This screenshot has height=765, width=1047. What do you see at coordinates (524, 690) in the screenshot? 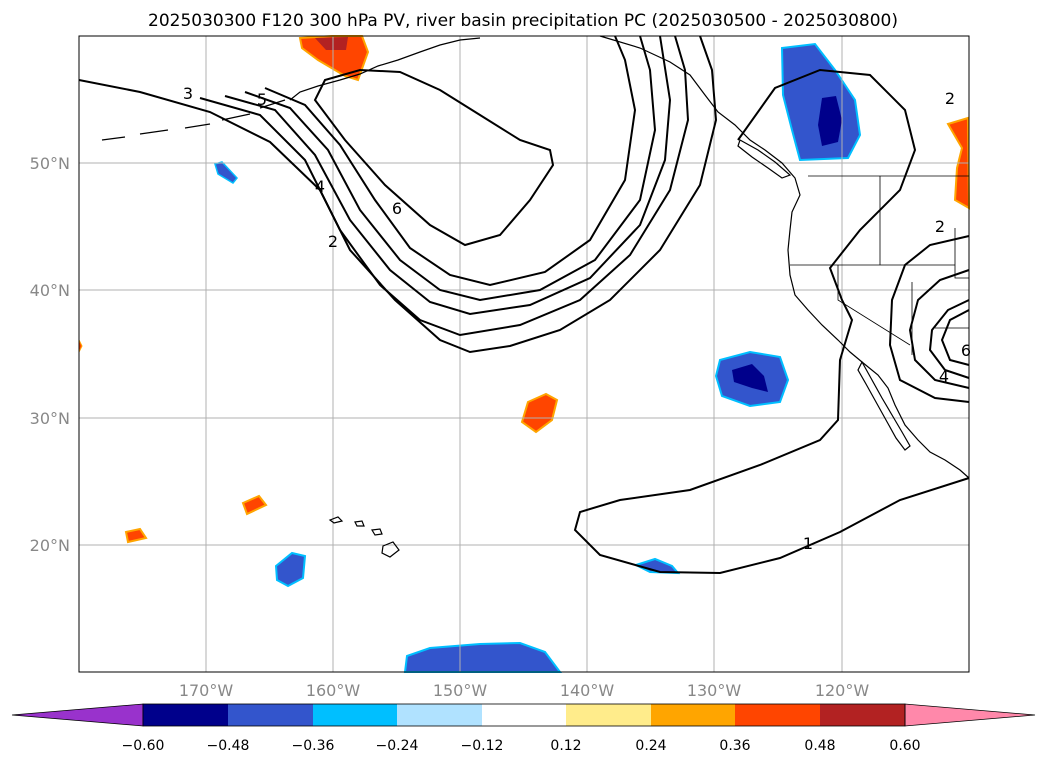
I see `longitude-labels: 170°W 160°W 150°W 140°W 130°W 120°W` at bounding box center [524, 690].